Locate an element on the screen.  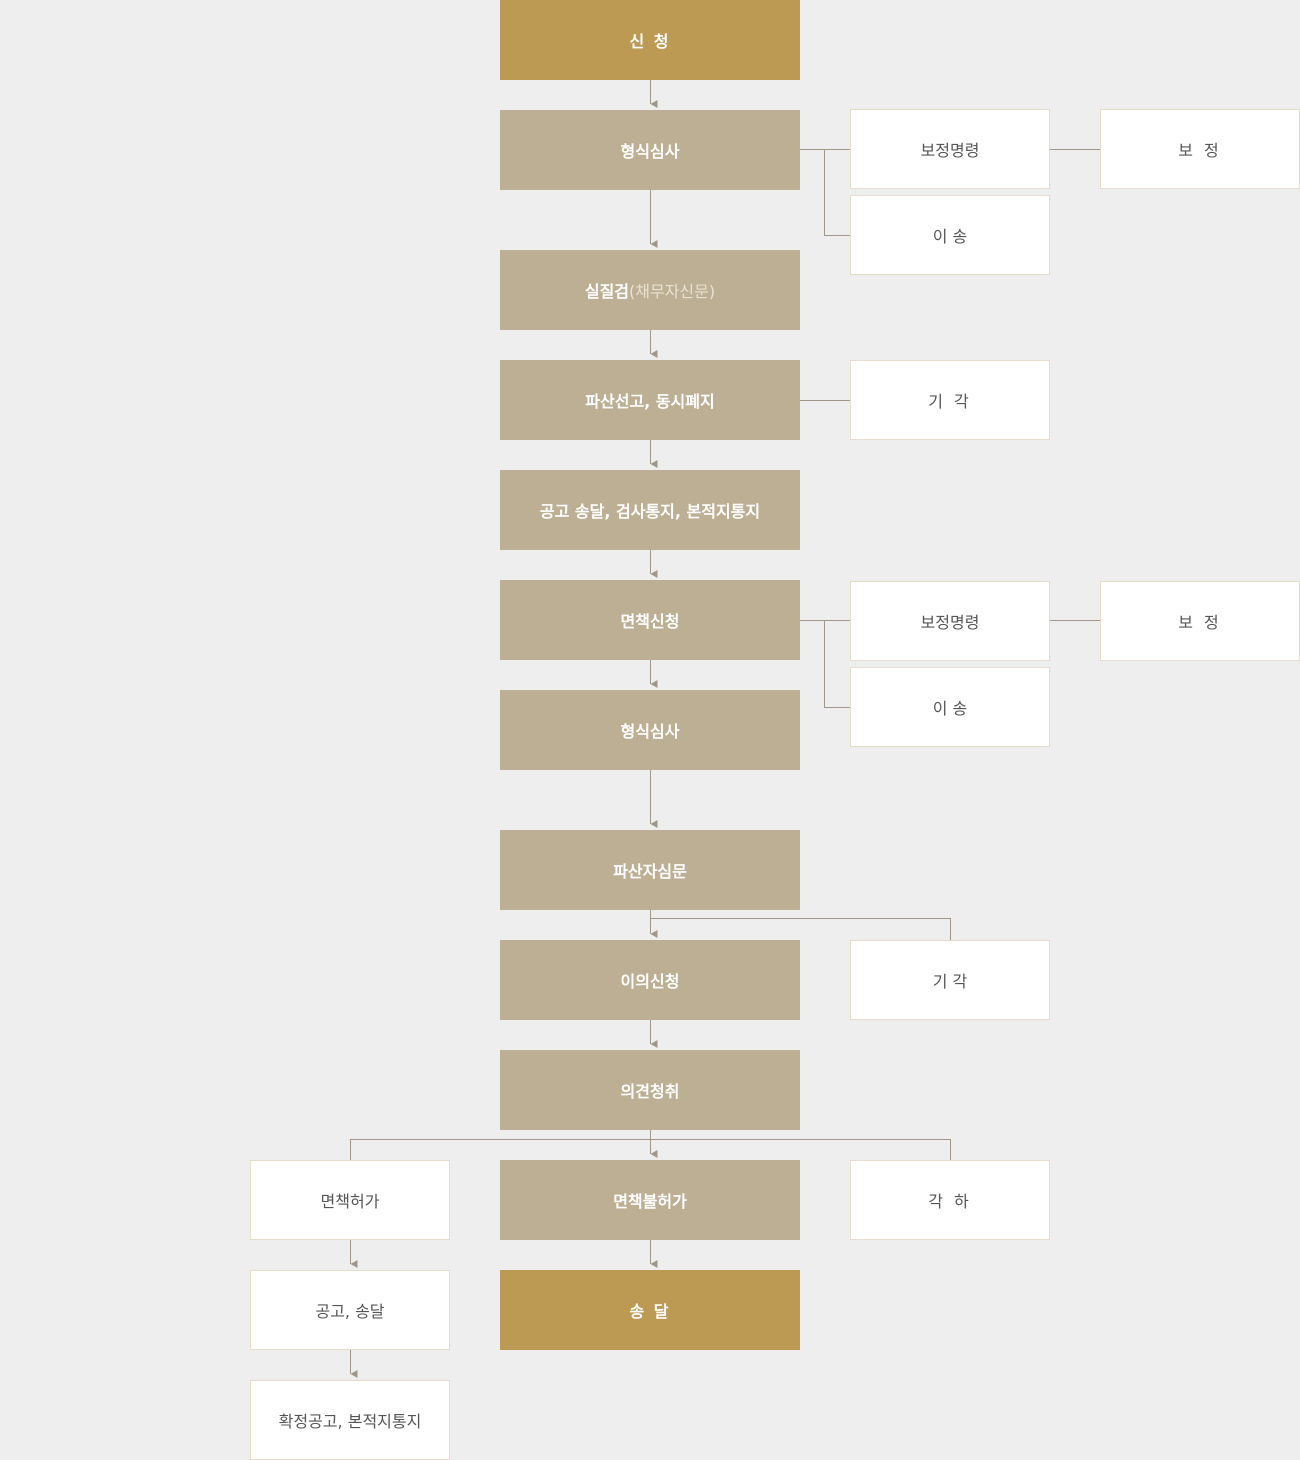
step-discharge-application: 면책신청 is located at coordinates (650, 620).